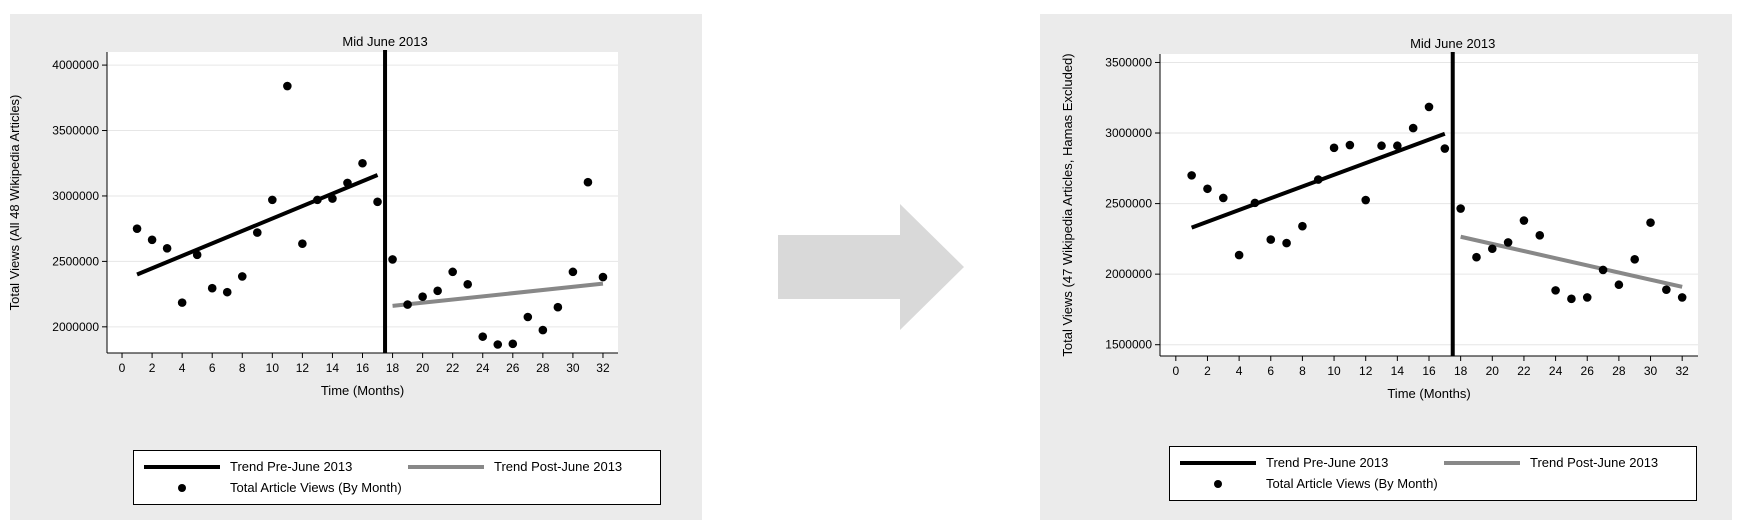 This screenshot has width=1740, height=532. What do you see at coordinates (1461, 371) in the screenshot?
I see `x-tick-label: 18` at bounding box center [1461, 371].